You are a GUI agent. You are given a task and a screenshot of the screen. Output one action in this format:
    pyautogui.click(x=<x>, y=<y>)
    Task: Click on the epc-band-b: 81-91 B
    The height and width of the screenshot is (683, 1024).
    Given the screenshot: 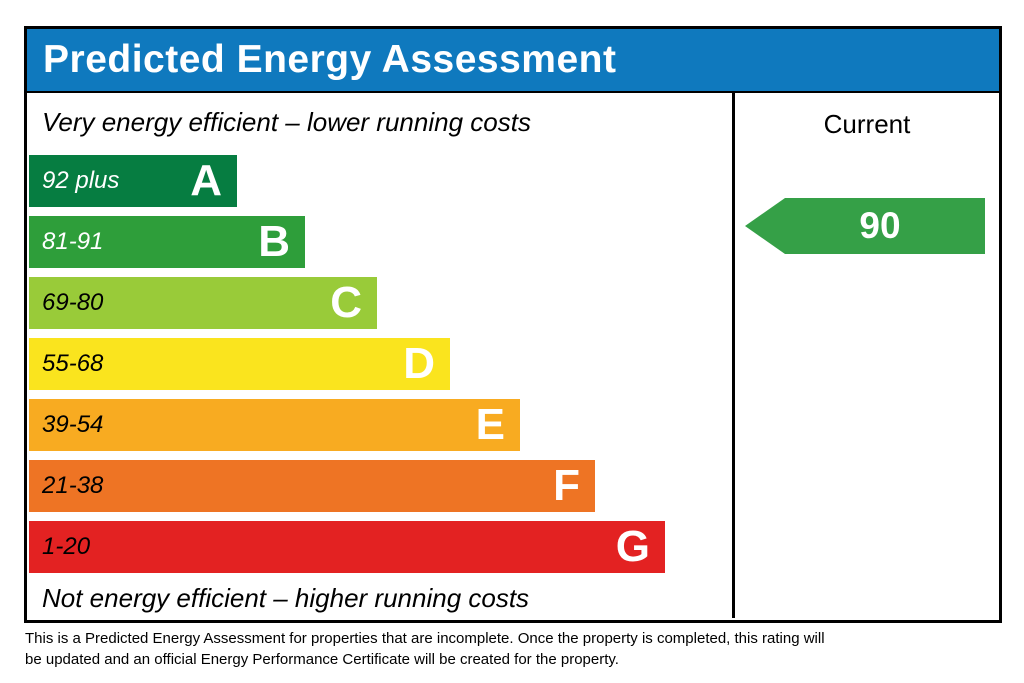 What is the action you would take?
    pyautogui.click(x=167, y=242)
    